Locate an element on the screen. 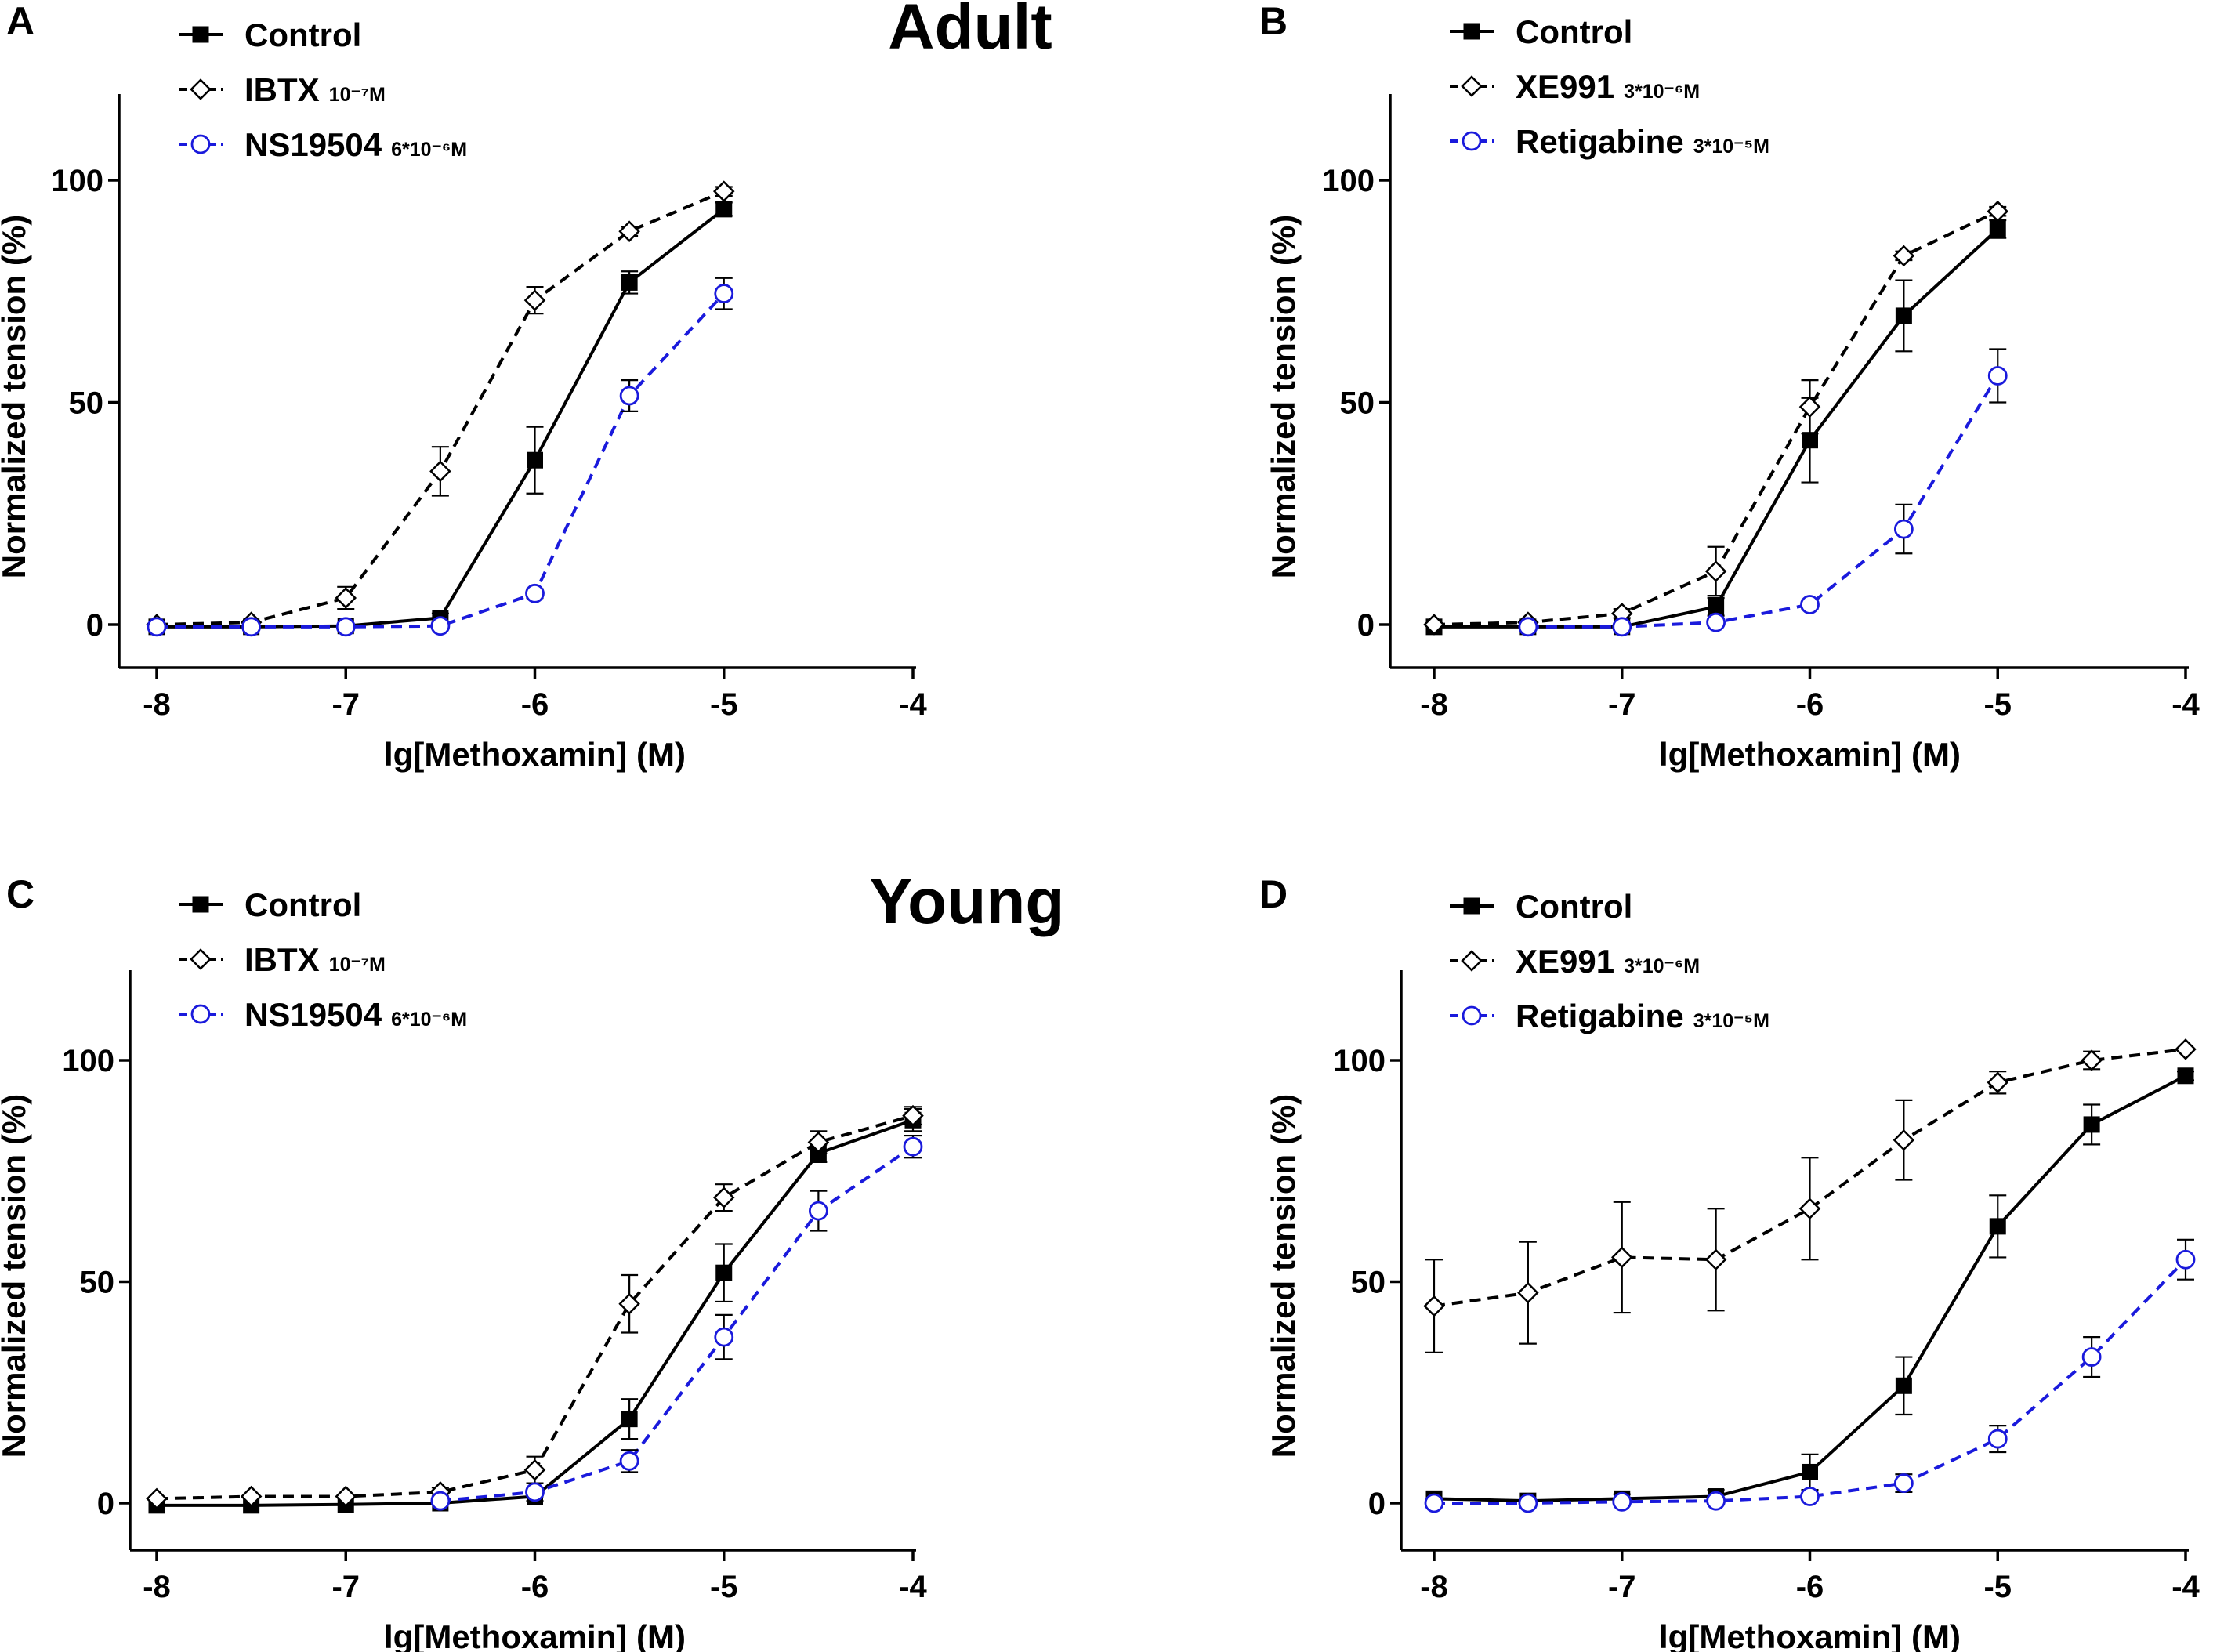 This screenshot has width=2224, height=1652. legend-name: XE991 is located at coordinates (1565, 961).